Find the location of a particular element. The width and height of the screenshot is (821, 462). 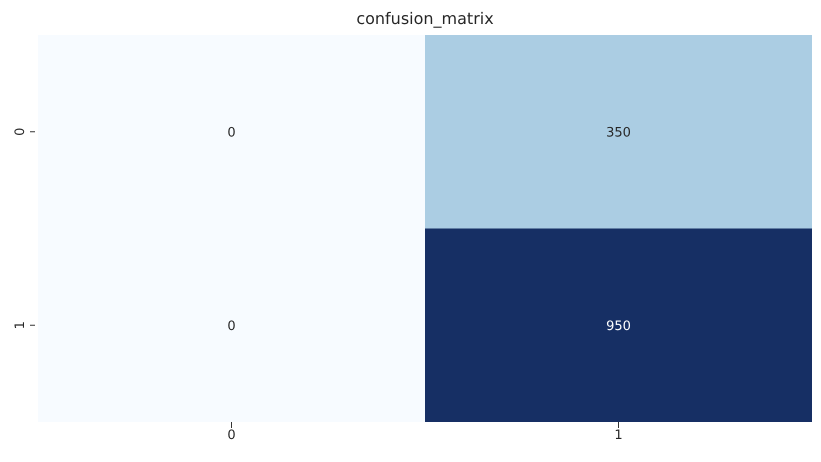

chart-title: confusion_matrix is located at coordinates (425, 19).